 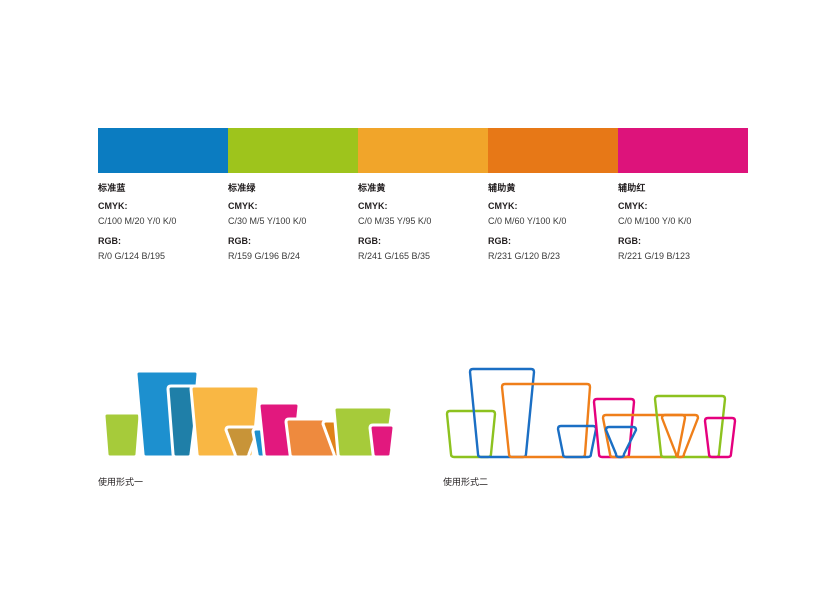 What do you see at coordinates (137, 221) in the screenshot?
I see `cmyk-value-0: C/100 M/20 Y/0 K/0` at bounding box center [137, 221].